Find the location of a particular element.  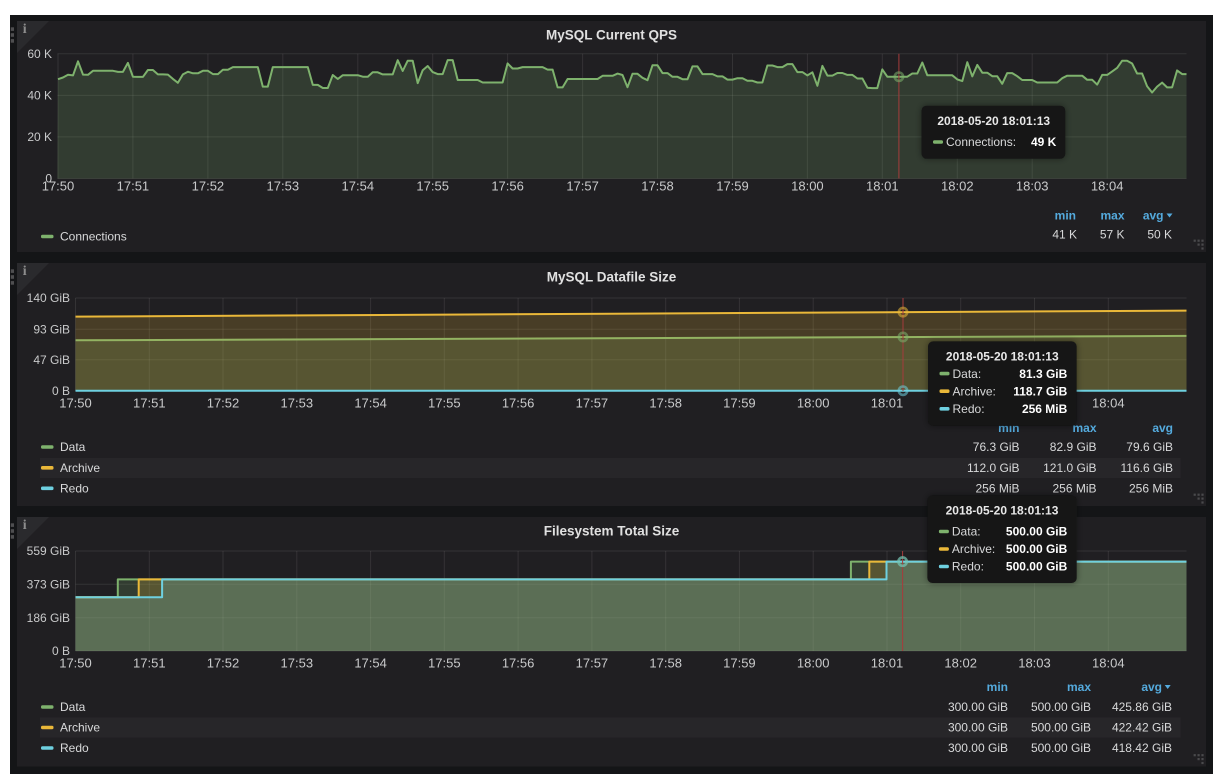

svg-text: 76.3 GiB is located at coordinates (996, 447).